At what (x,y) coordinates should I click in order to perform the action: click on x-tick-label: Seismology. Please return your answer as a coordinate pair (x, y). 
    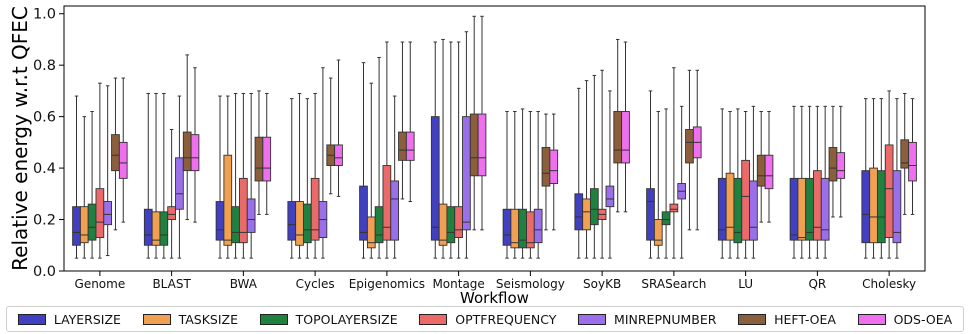
    Looking at the image, I should click on (530, 284).